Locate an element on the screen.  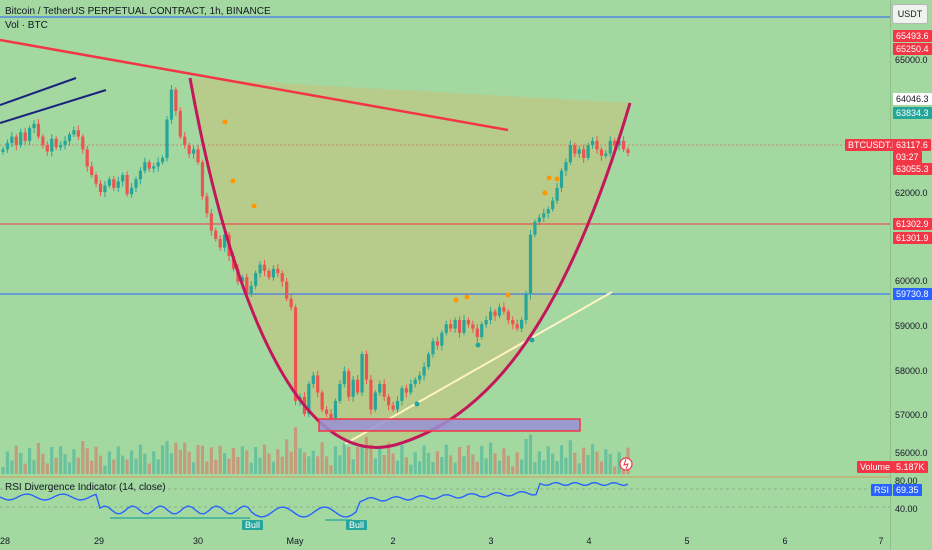
time-tick-4: 4 is located at coordinates (589, 541).